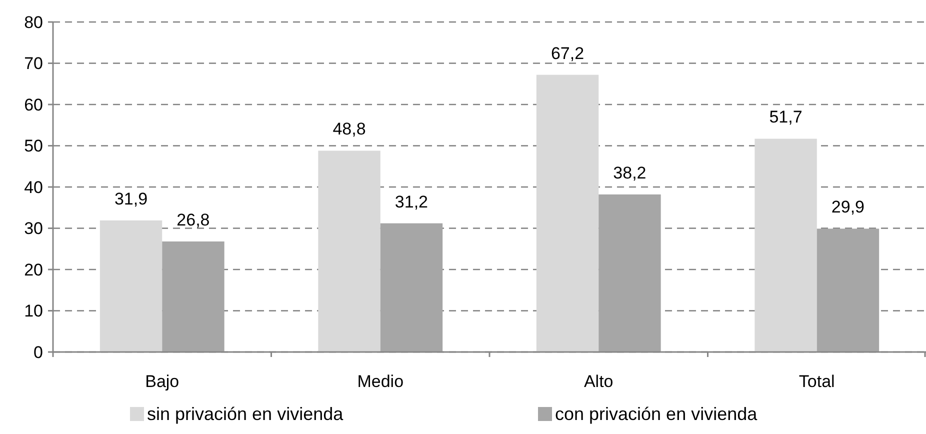  I want to click on x-tick-label: Alto, so click(599, 381).